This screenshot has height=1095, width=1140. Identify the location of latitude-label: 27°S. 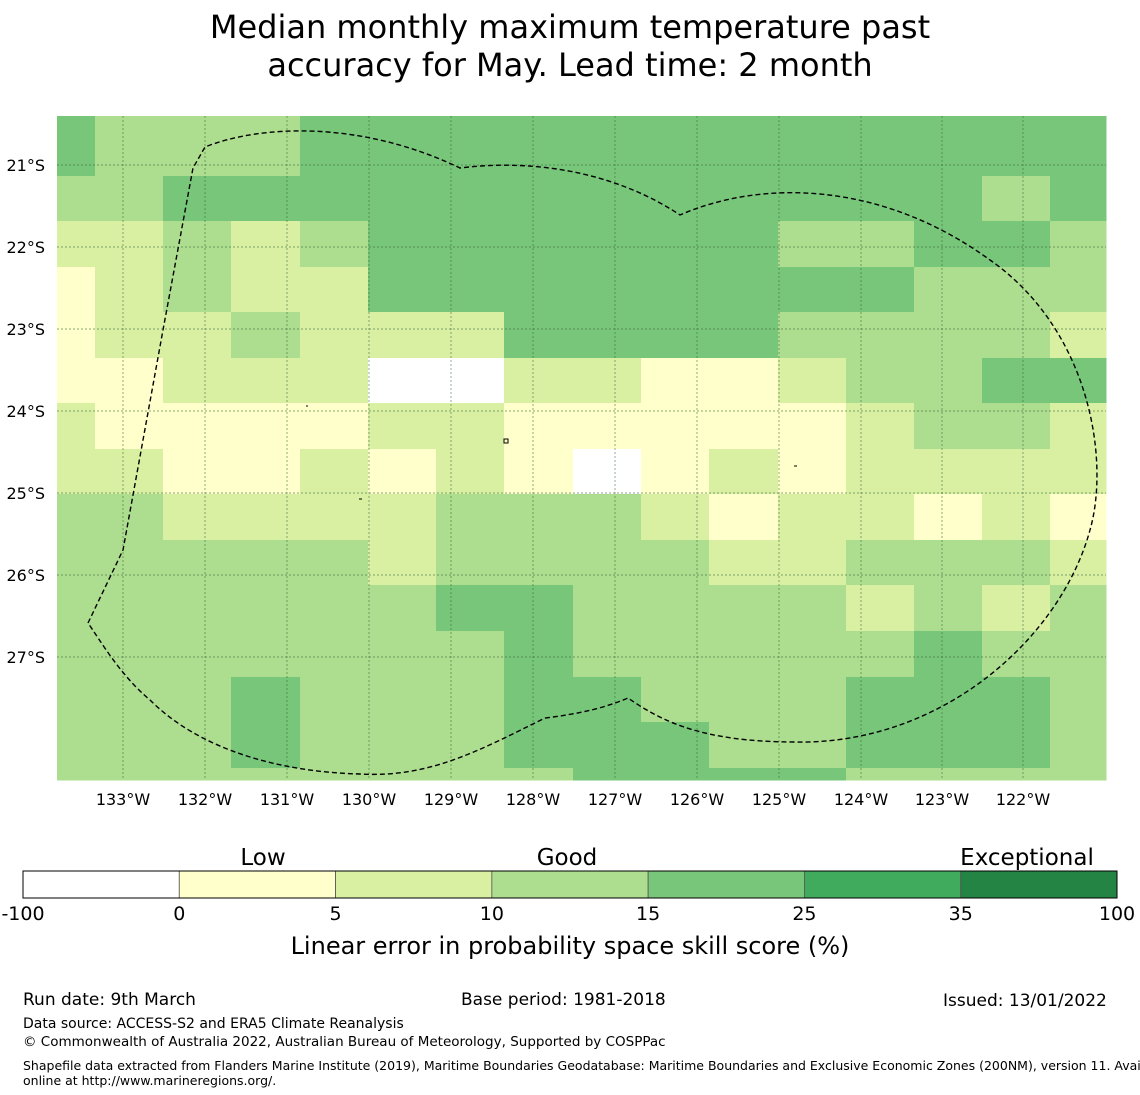
(25, 657).